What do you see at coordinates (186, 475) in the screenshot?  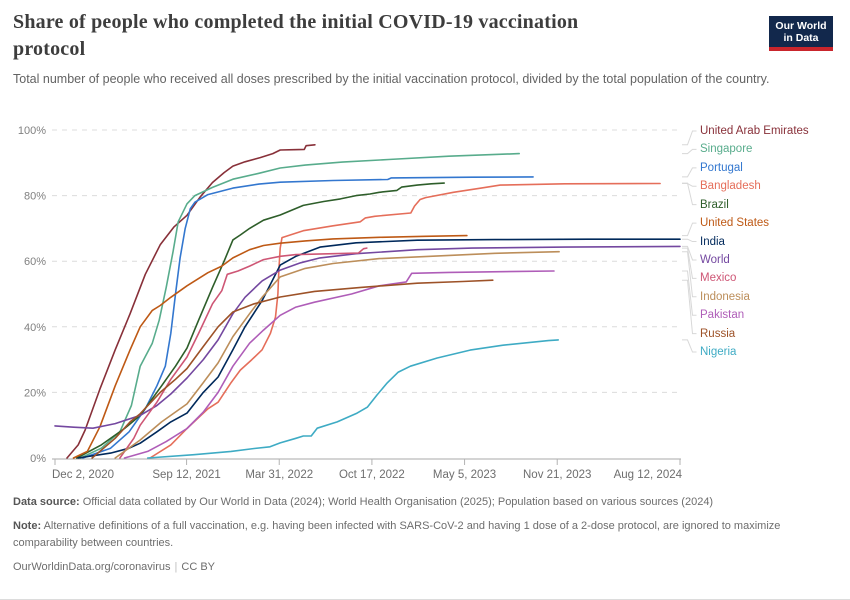 I see `x-axis-tick-label: Sep 12, 2021` at bounding box center [186, 475].